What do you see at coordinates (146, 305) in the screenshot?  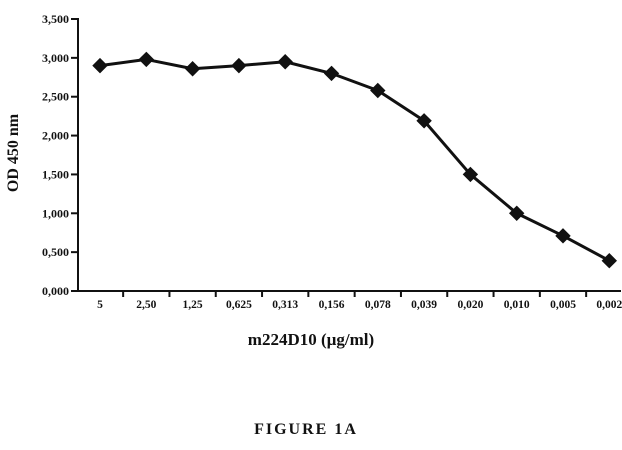 I see `x-tick-label: 2,50` at bounding box center [146, 305].